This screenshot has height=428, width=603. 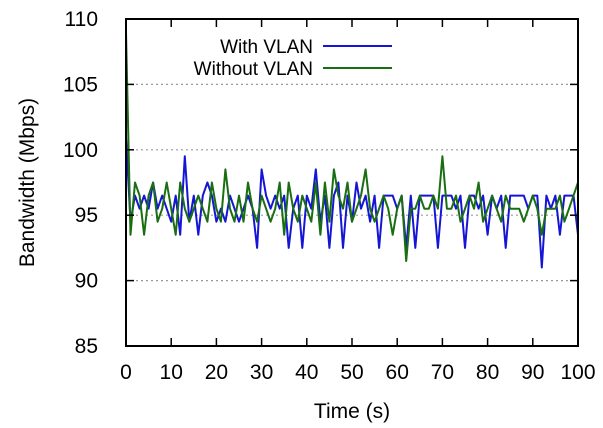 What do you see at coordinates (352, 411) in the screenshot?
I see `x-axis-label: Time (s)` at bounding box center [352, 411].